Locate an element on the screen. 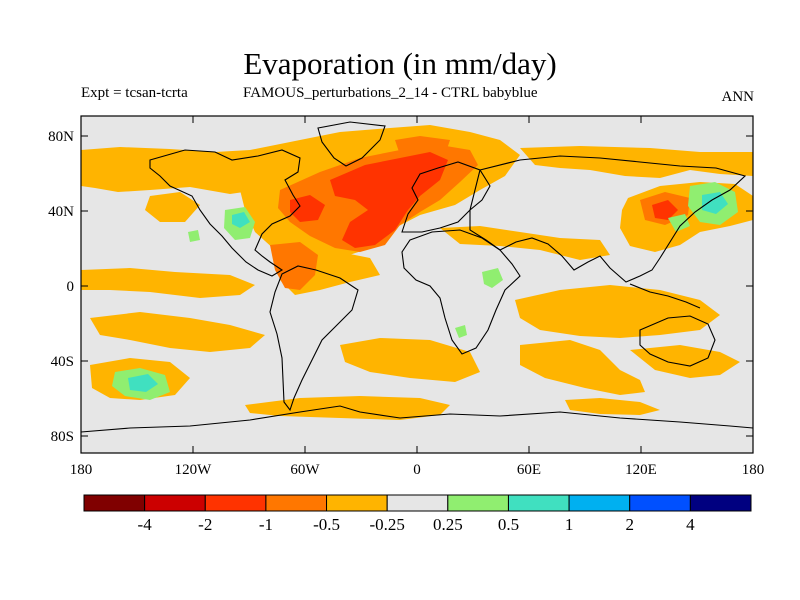 The image size is (800, 600). season-label: ANN is located at coordinates (738, 97).